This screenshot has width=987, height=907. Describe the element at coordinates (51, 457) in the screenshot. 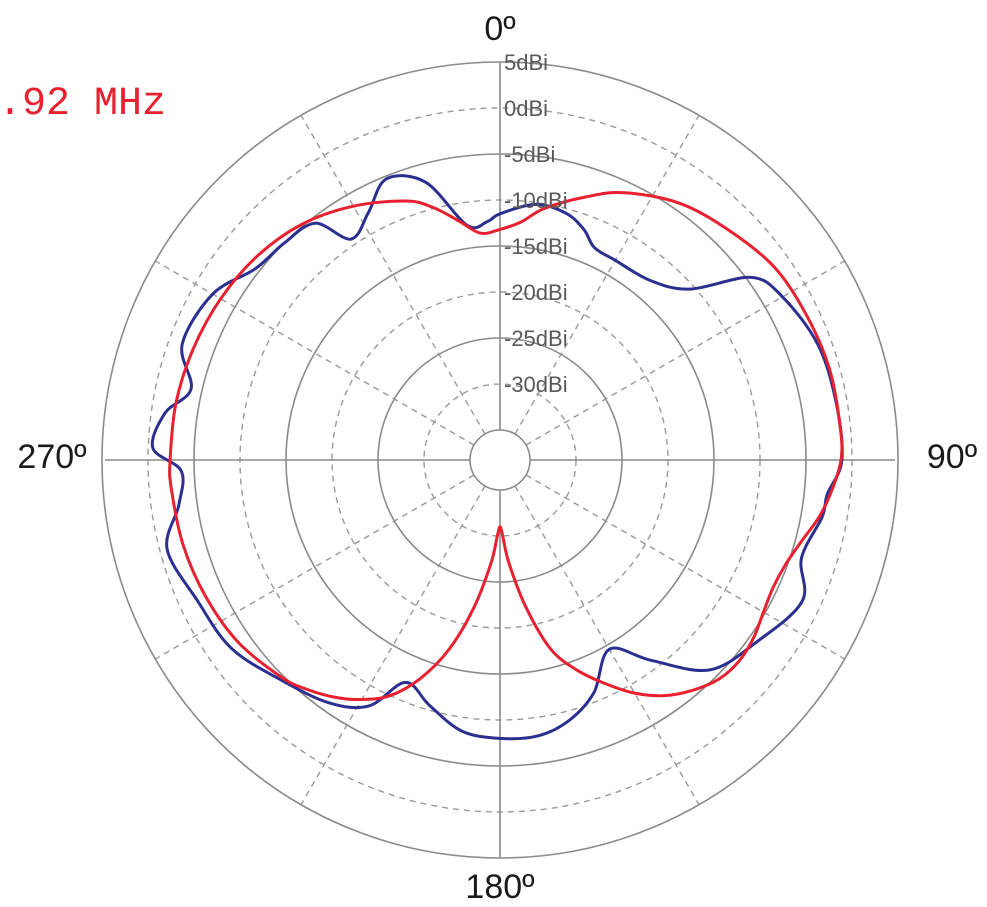

I see `angle-label-270: 270º` at that location.